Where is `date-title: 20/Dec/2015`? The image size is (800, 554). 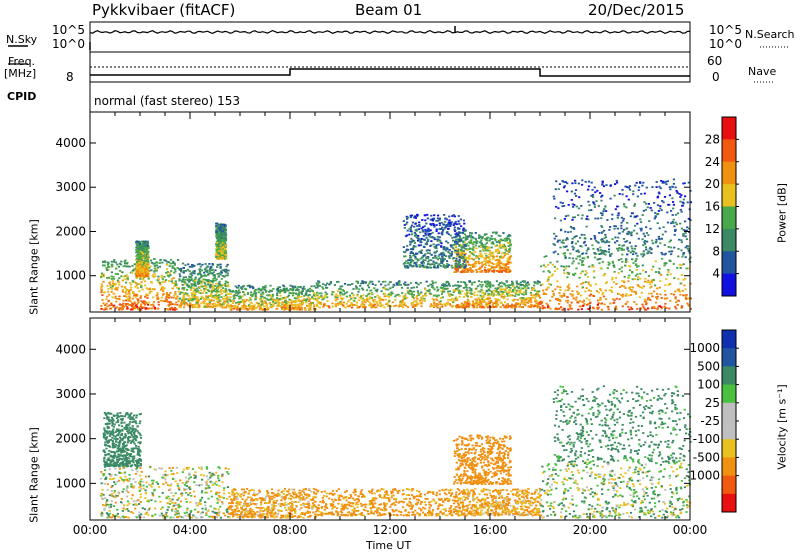 date-title: 20/Dec/2015 is located at coordinates (636, 10).